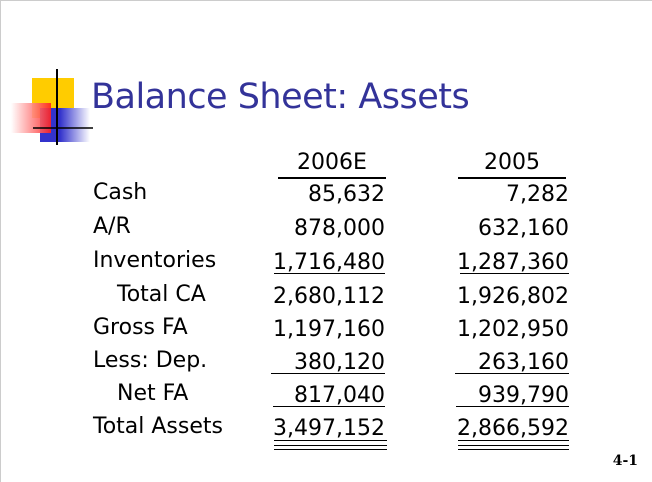 The width and height of the screenshot is (652, 482). Describe the element at coordinates (537, 194) in the screenshot. I see `value-cash-2005: 7,282` at that location.